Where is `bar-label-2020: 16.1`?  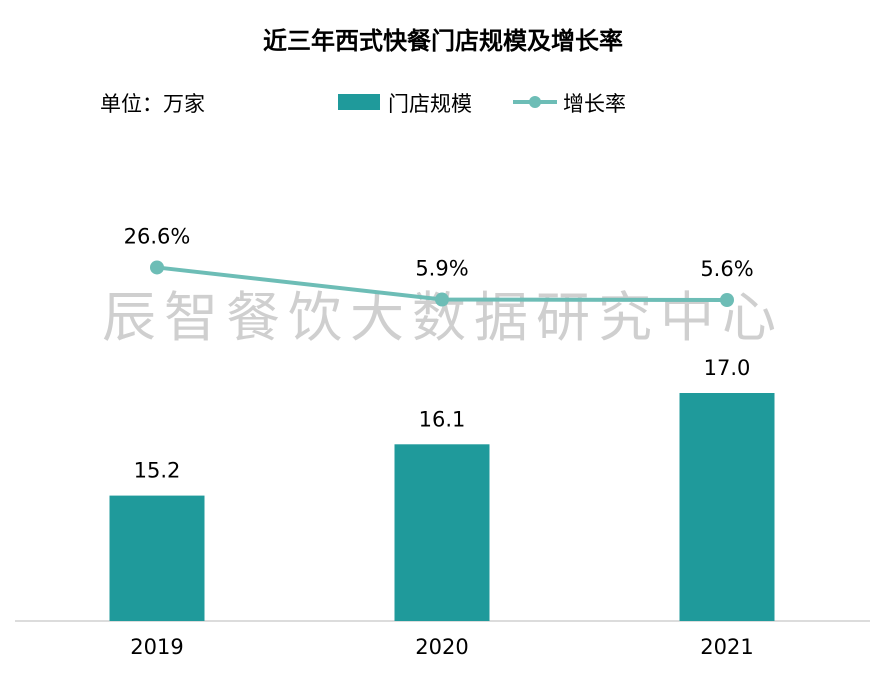
bar-label-2020: 16.1 is located at coordinates (442, 419).